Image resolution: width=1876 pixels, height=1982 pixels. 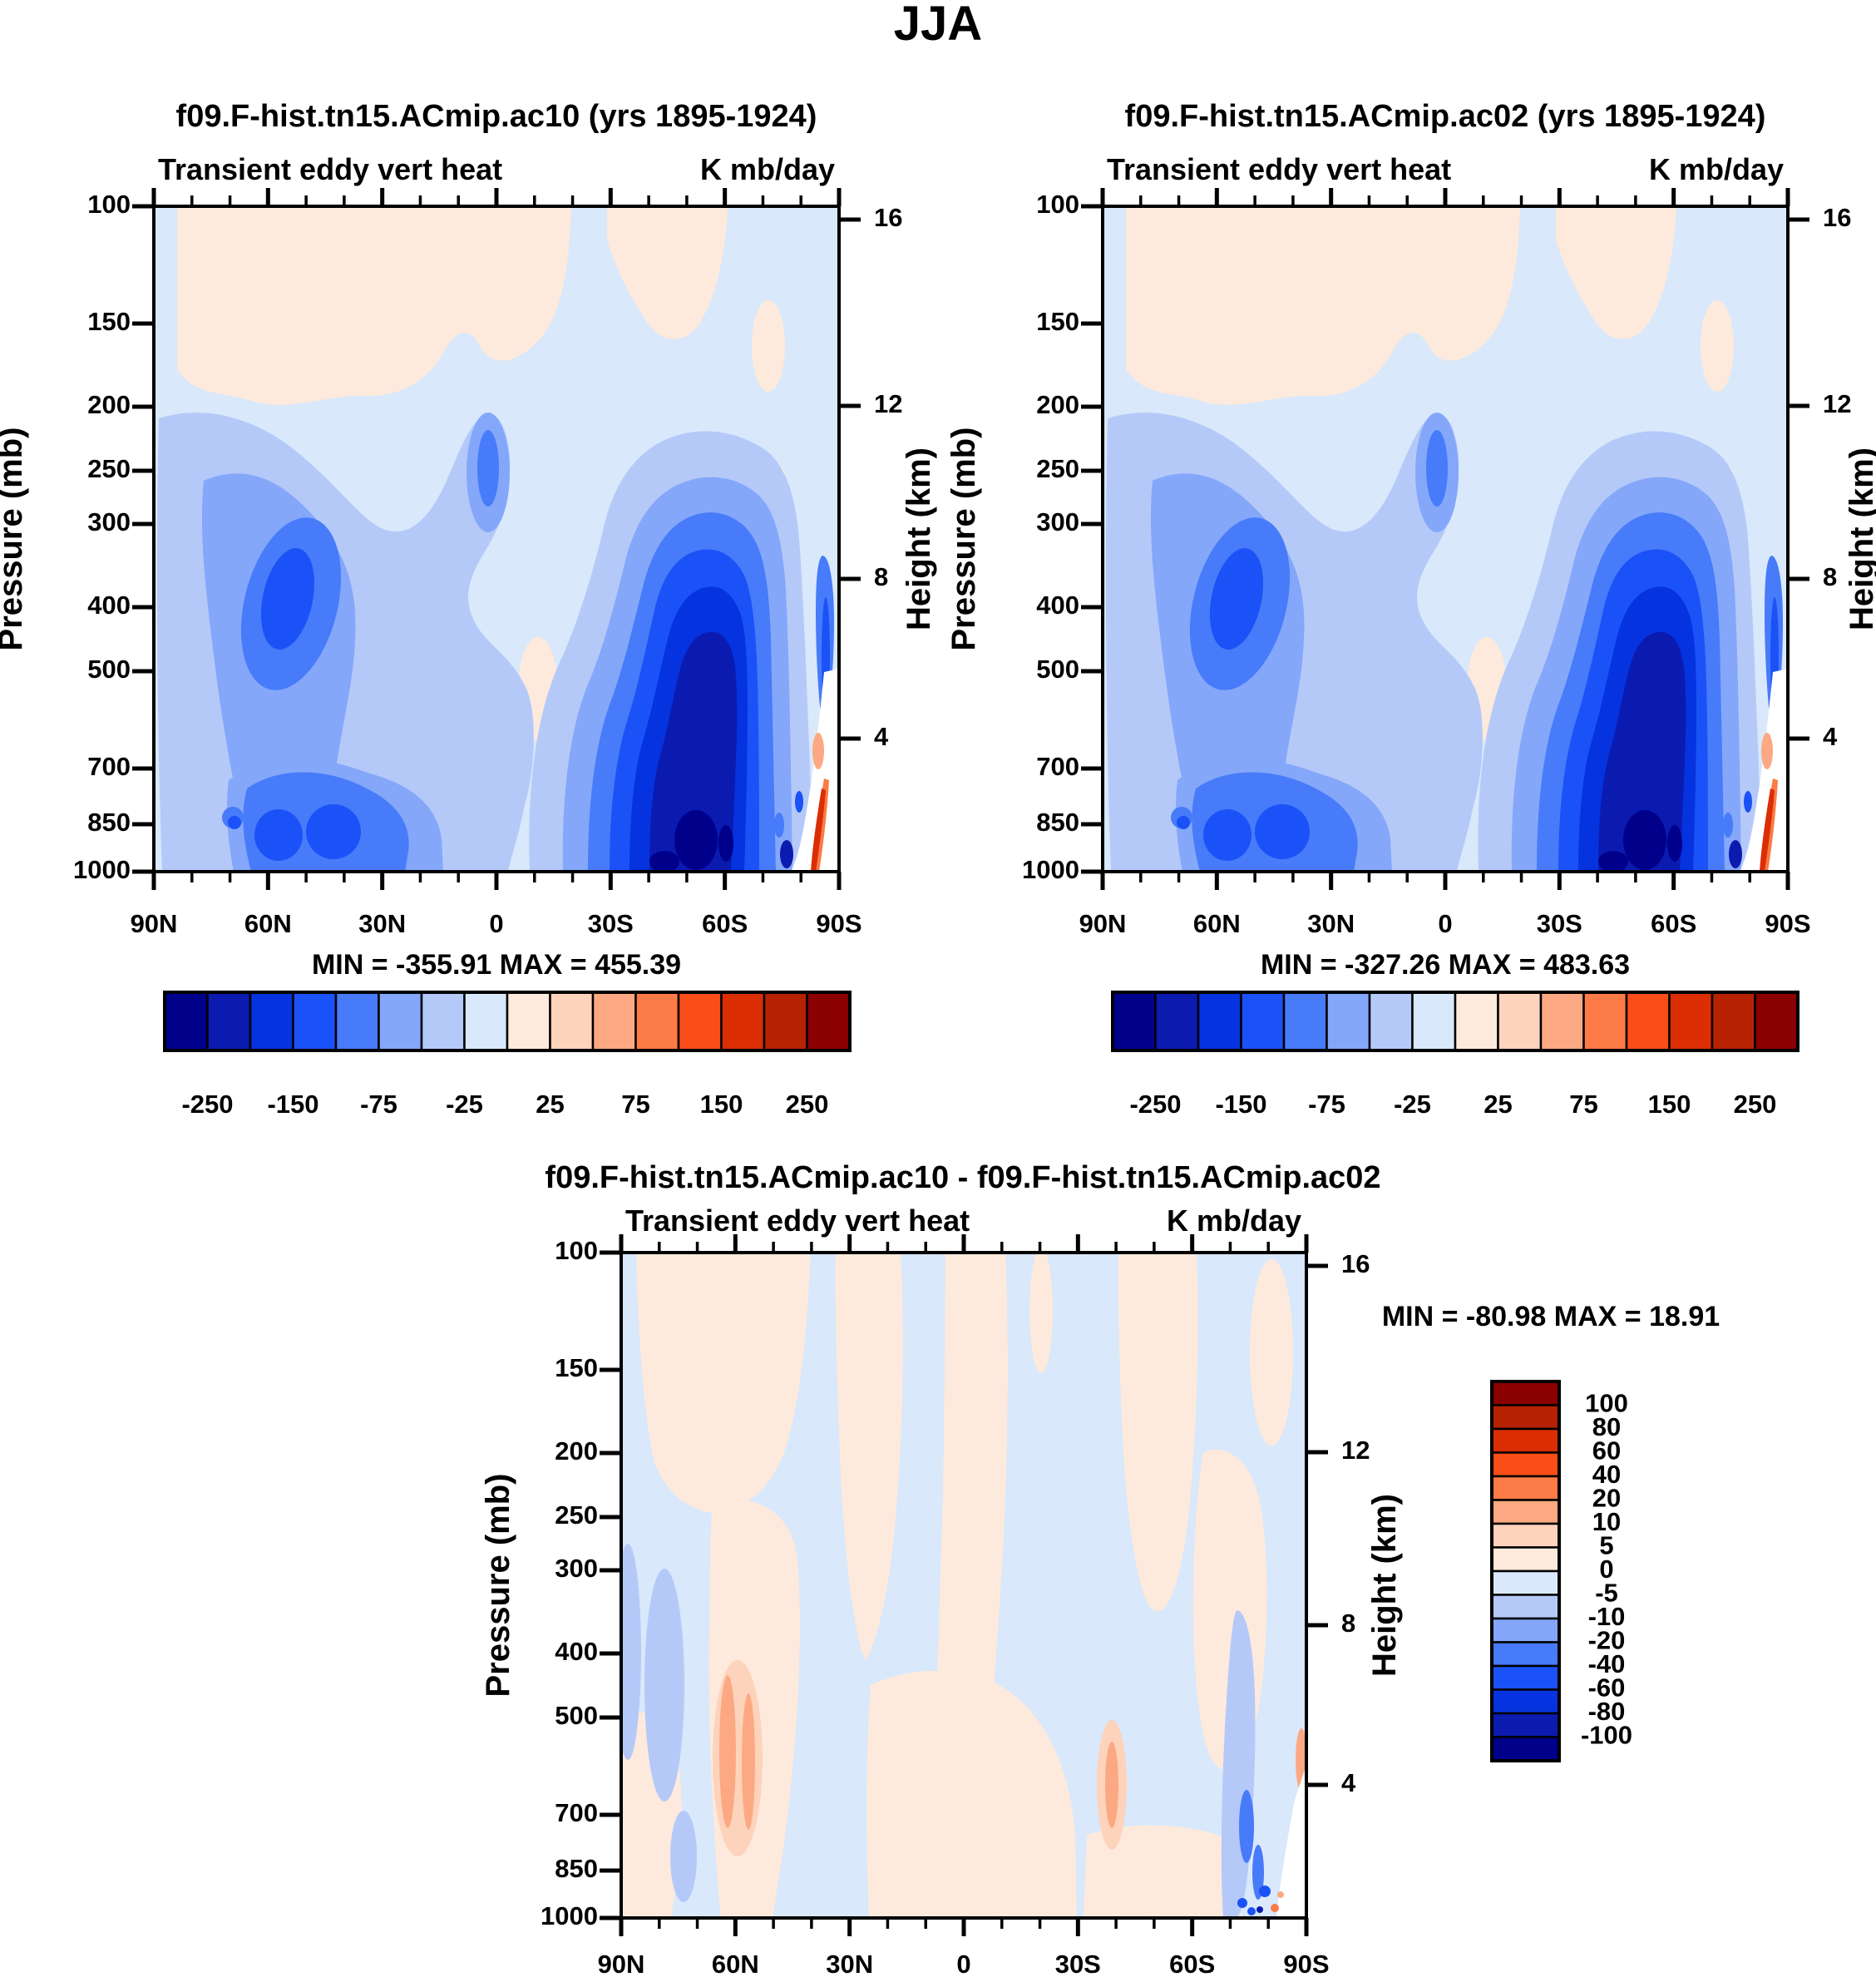 I want to click on colorbar-label: 40, so click(x=1607, y=1474).